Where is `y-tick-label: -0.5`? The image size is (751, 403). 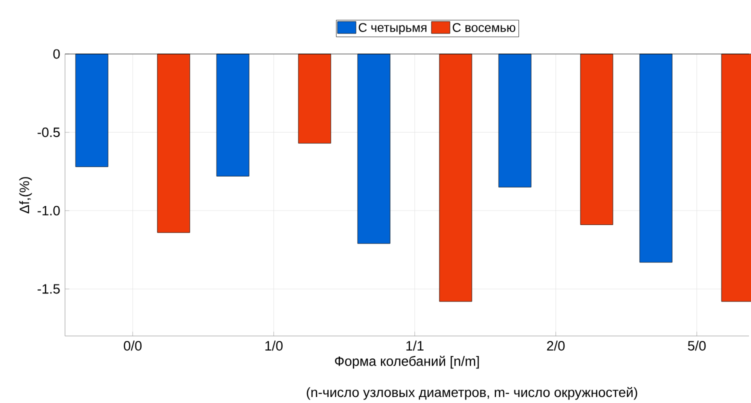 y-tick-label: -0.5 is located at coordinates (49, 133).